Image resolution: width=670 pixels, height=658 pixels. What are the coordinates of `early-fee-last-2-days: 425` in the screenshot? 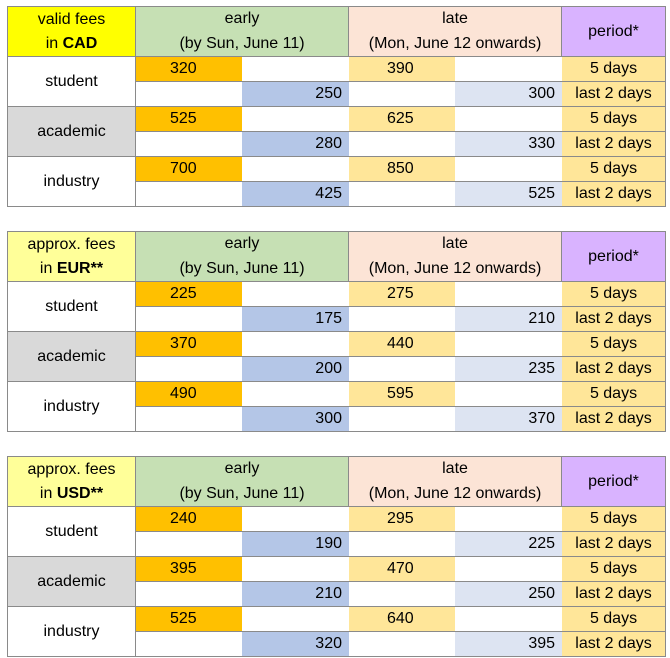 It's located at (295, 194).